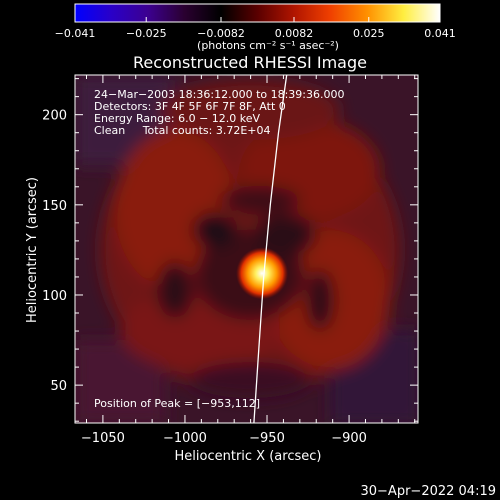  Describe the element at coordinates (221, 33) in the screenshot. I see `colorbar-tick-label: −0.0082` at that location.